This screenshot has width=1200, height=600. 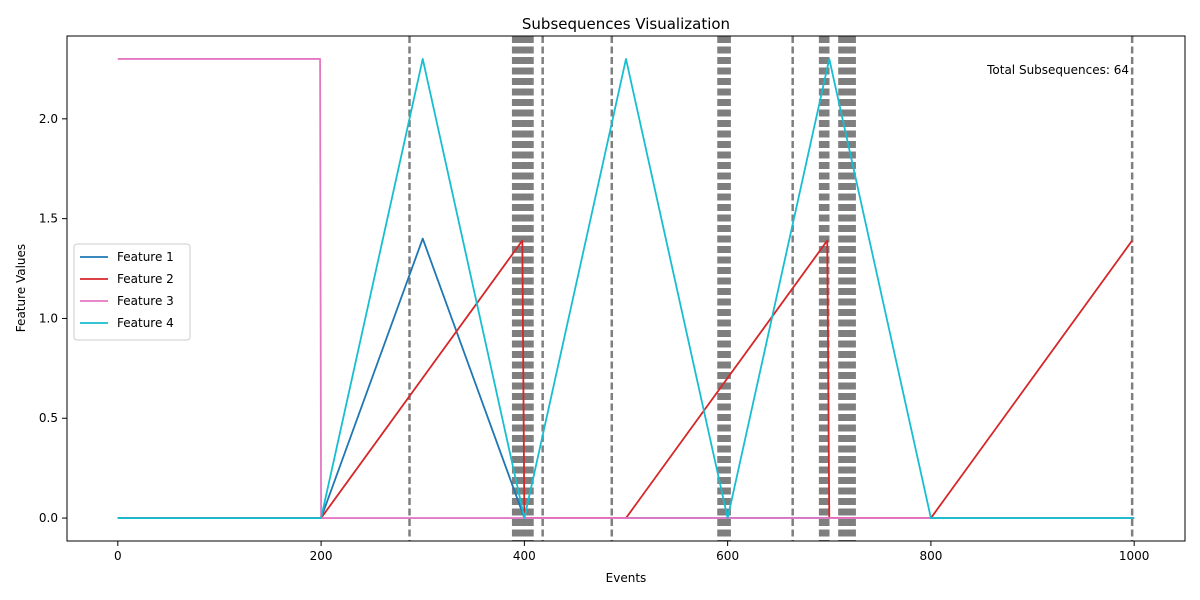 I want to click on legend: Feature 1 Feature 2 Feature 3 Feature 4, so click(x=132, y=292).